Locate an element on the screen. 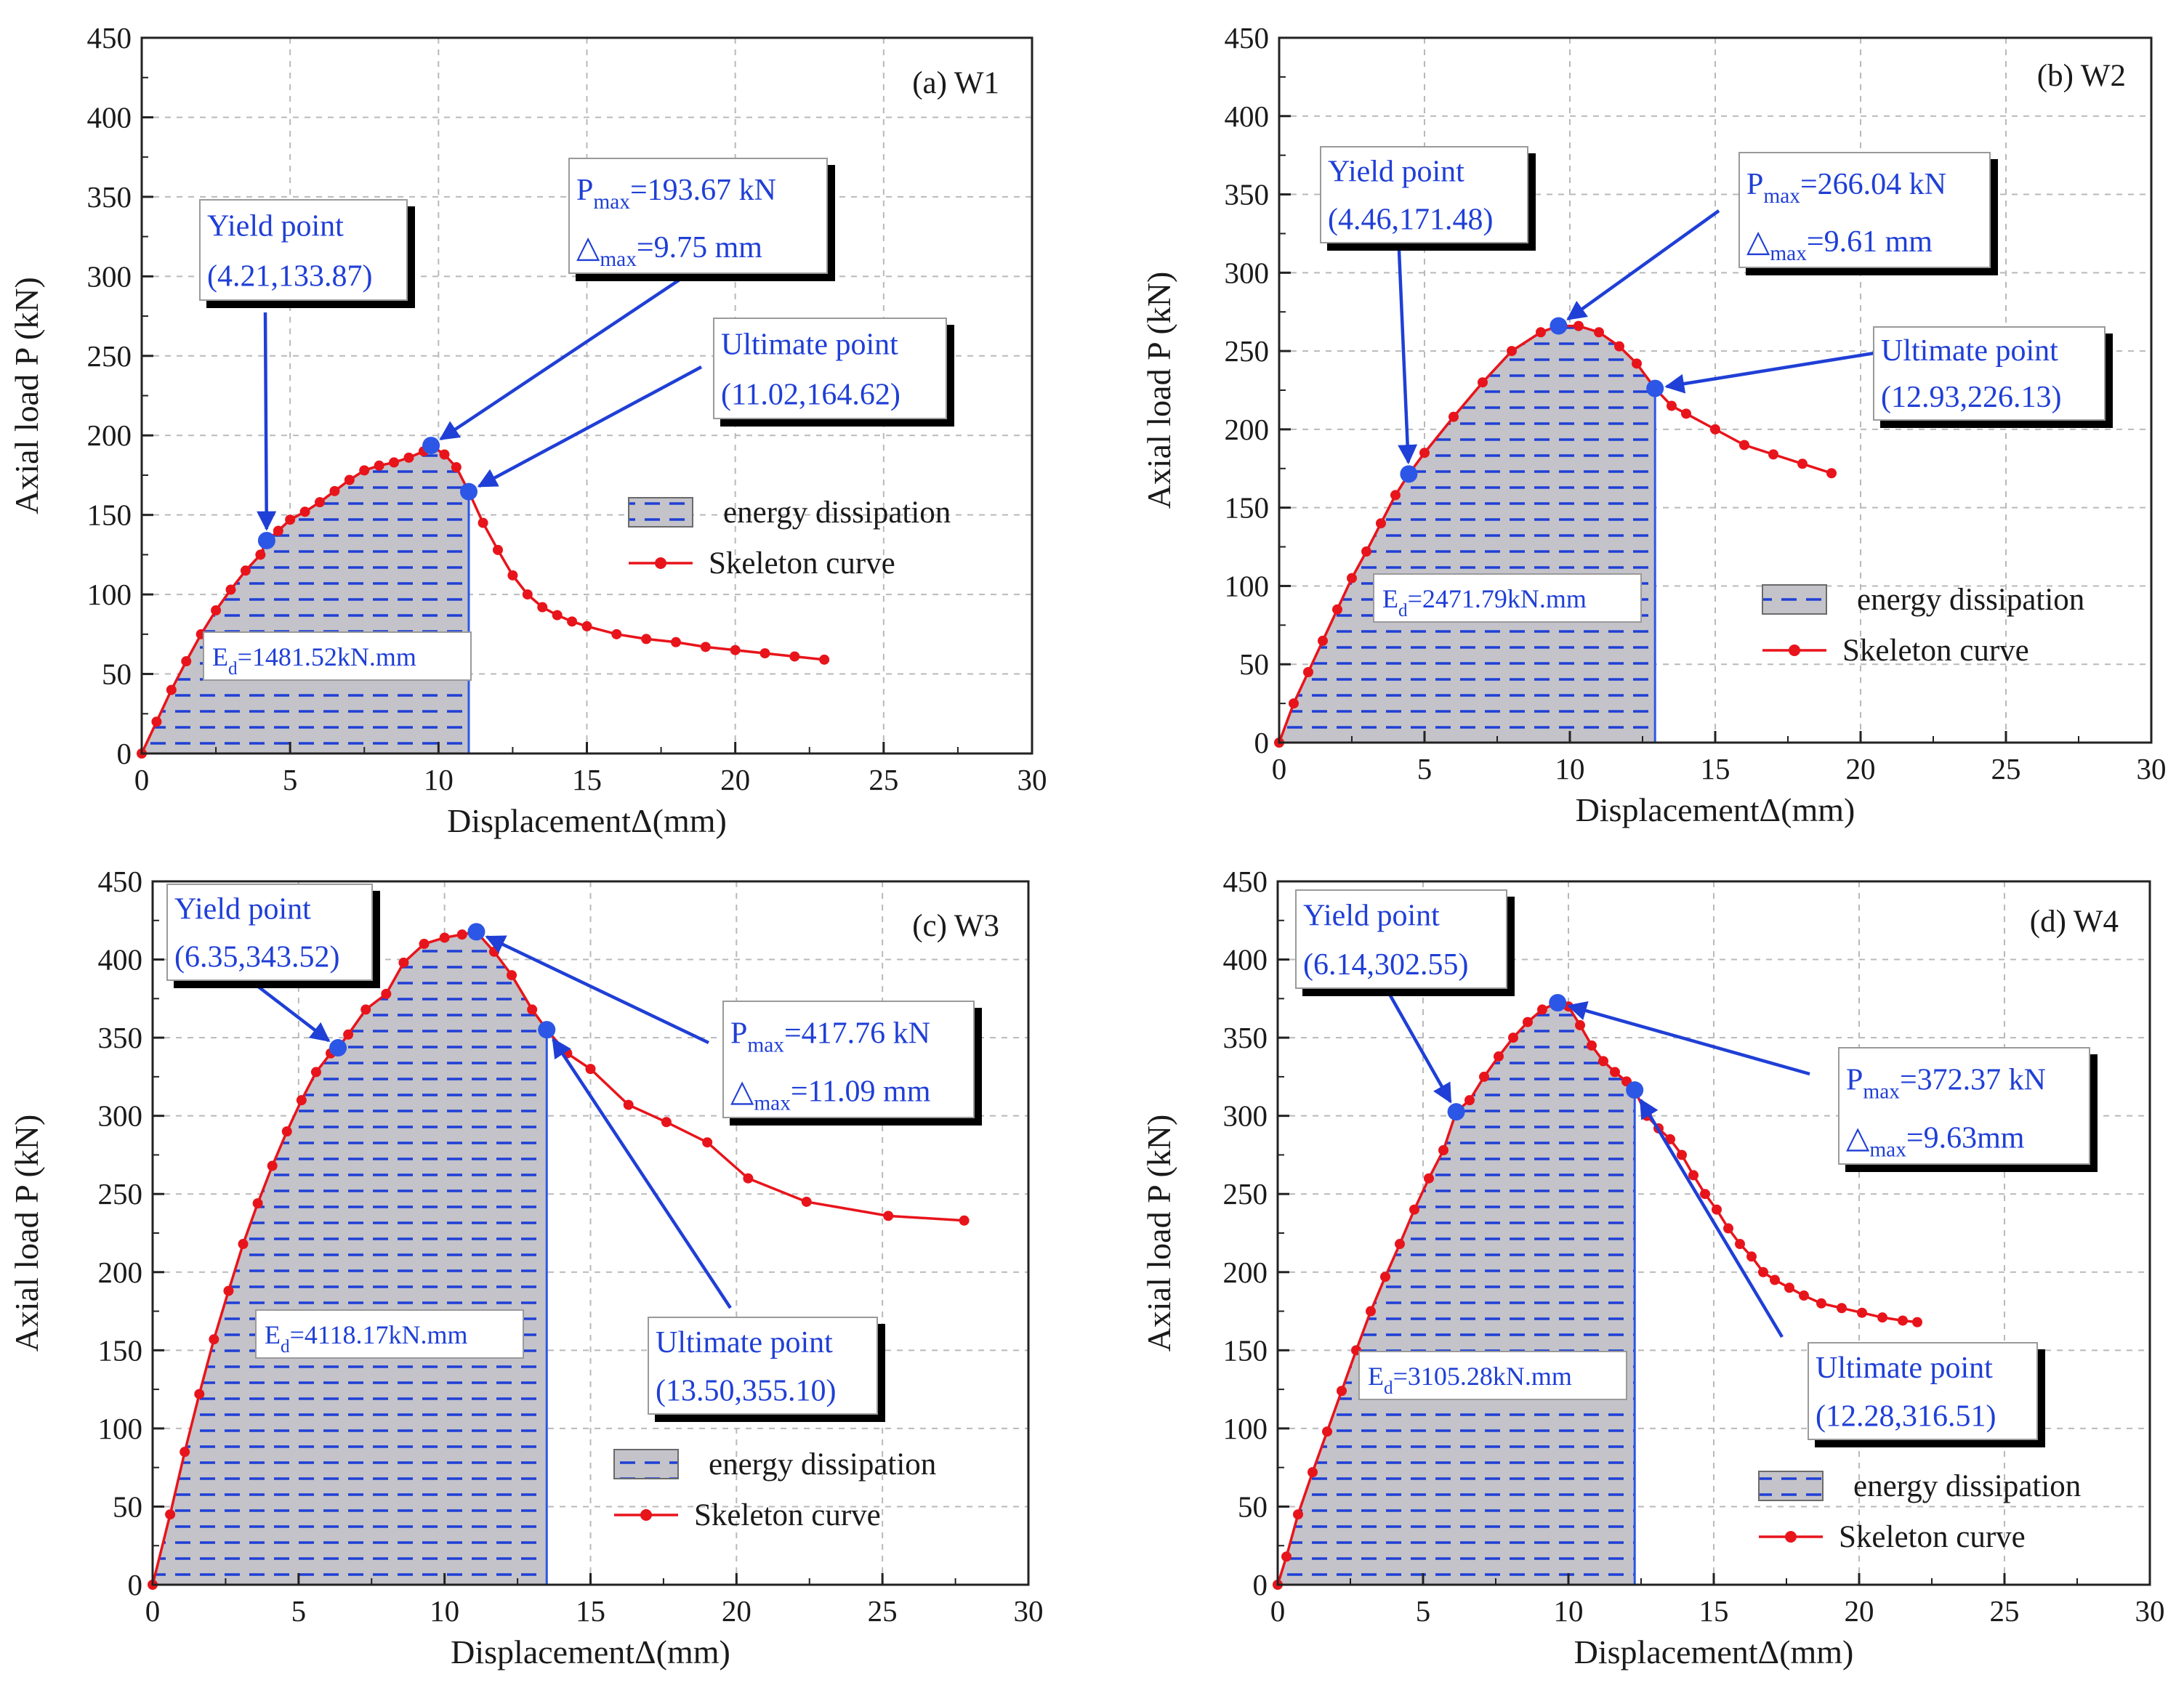 Image resolution: width=2184 pixels, height=1693 pixels. y-tick-label: 350 is located at coordinates (109, 197).